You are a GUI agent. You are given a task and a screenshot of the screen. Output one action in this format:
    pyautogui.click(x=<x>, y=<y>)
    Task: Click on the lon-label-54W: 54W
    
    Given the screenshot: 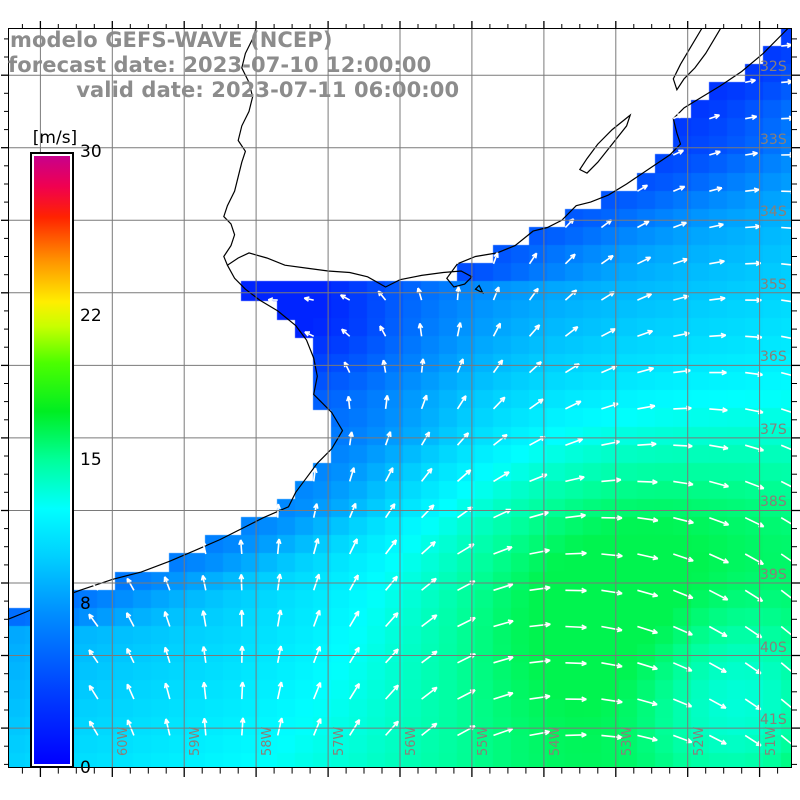 What is the action you would take?
    pyautogui.click(x=555, y=741)
    